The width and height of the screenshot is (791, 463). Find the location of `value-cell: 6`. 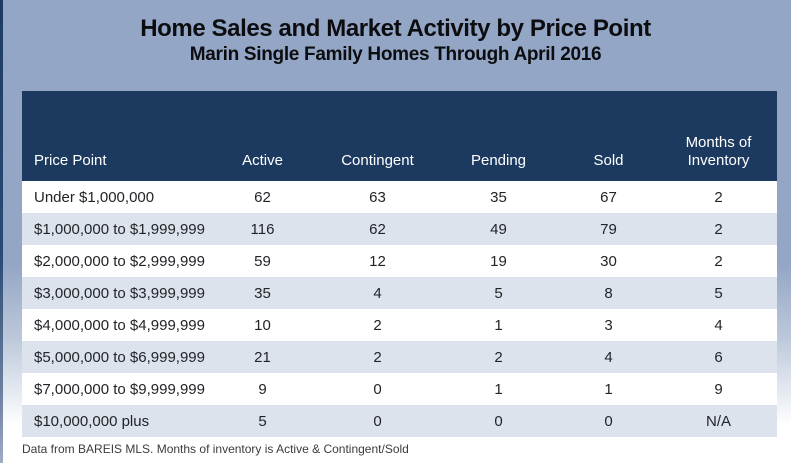

value-cell: 6 is located at coordinates (718, 357).